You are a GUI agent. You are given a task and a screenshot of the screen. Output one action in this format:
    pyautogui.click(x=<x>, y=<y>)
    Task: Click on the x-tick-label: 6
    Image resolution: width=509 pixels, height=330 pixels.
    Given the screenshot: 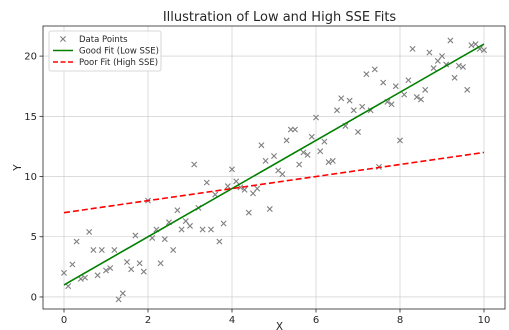 What is the action you would take?
    pyautogui.click(x=316, y=320)
    